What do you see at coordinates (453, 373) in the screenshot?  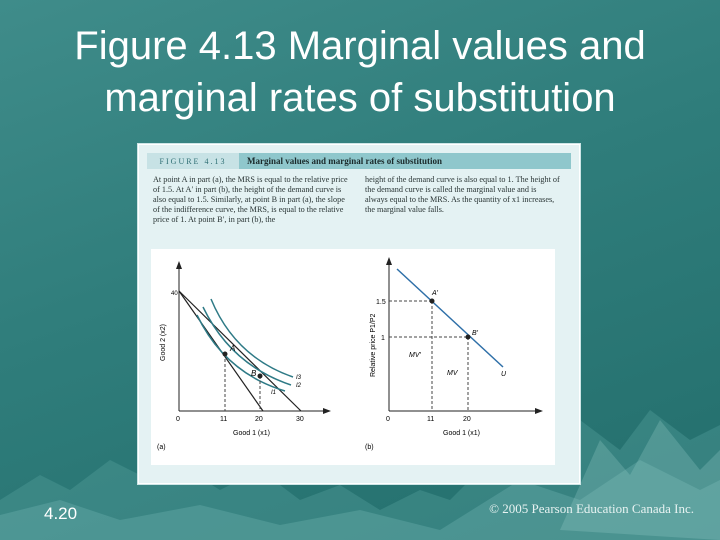 I see `panel-b-mv-b-label: MV` at bounding box center [453, 373].